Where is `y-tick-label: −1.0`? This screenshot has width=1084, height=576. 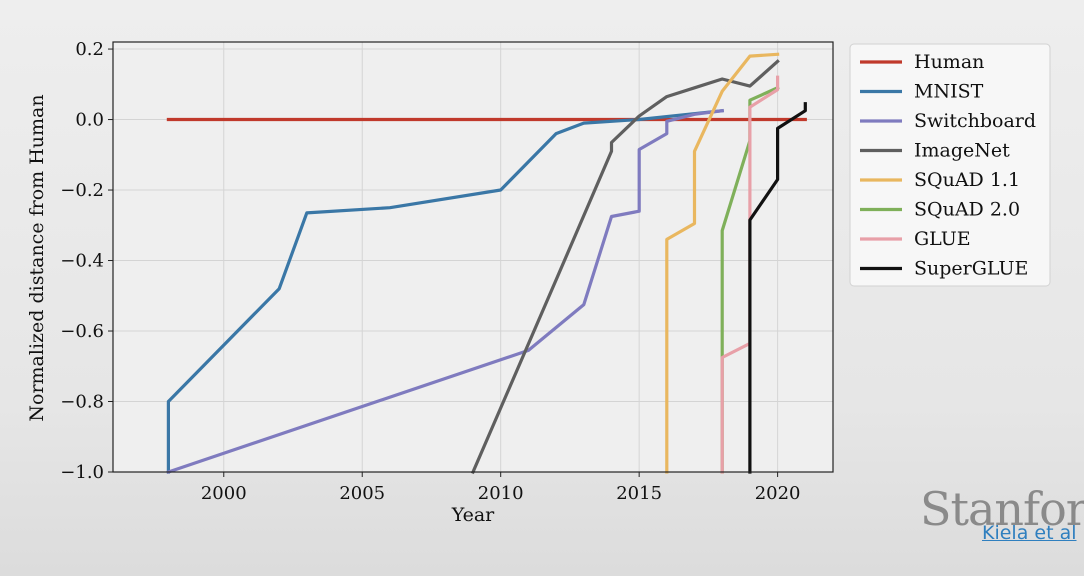 y-tick-label: −1.0 is located at coordinates (82, 472).